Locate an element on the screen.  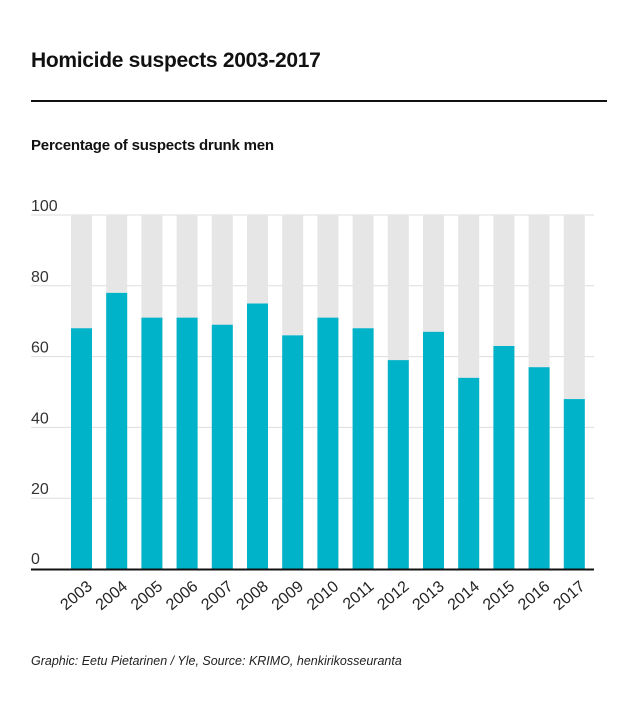
bar-2010 is located at coordinates (327, 443).